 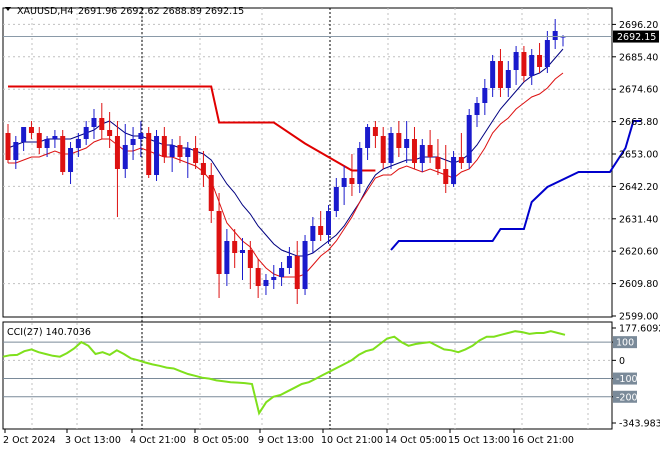 What do you see at coordinates (638, 317) in the screenshot?
I see `price-axis-label: 2599.00` at bounding box center [638, 317].